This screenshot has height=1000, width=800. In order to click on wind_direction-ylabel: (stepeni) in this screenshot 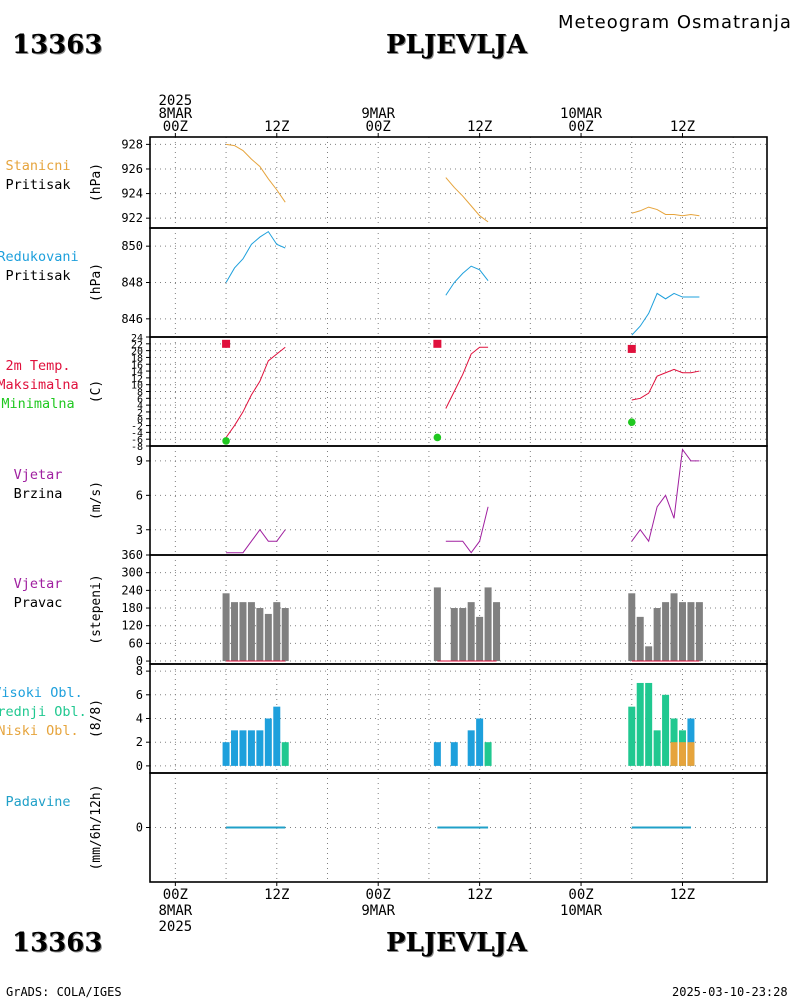, I will do `click(96, 609)`.